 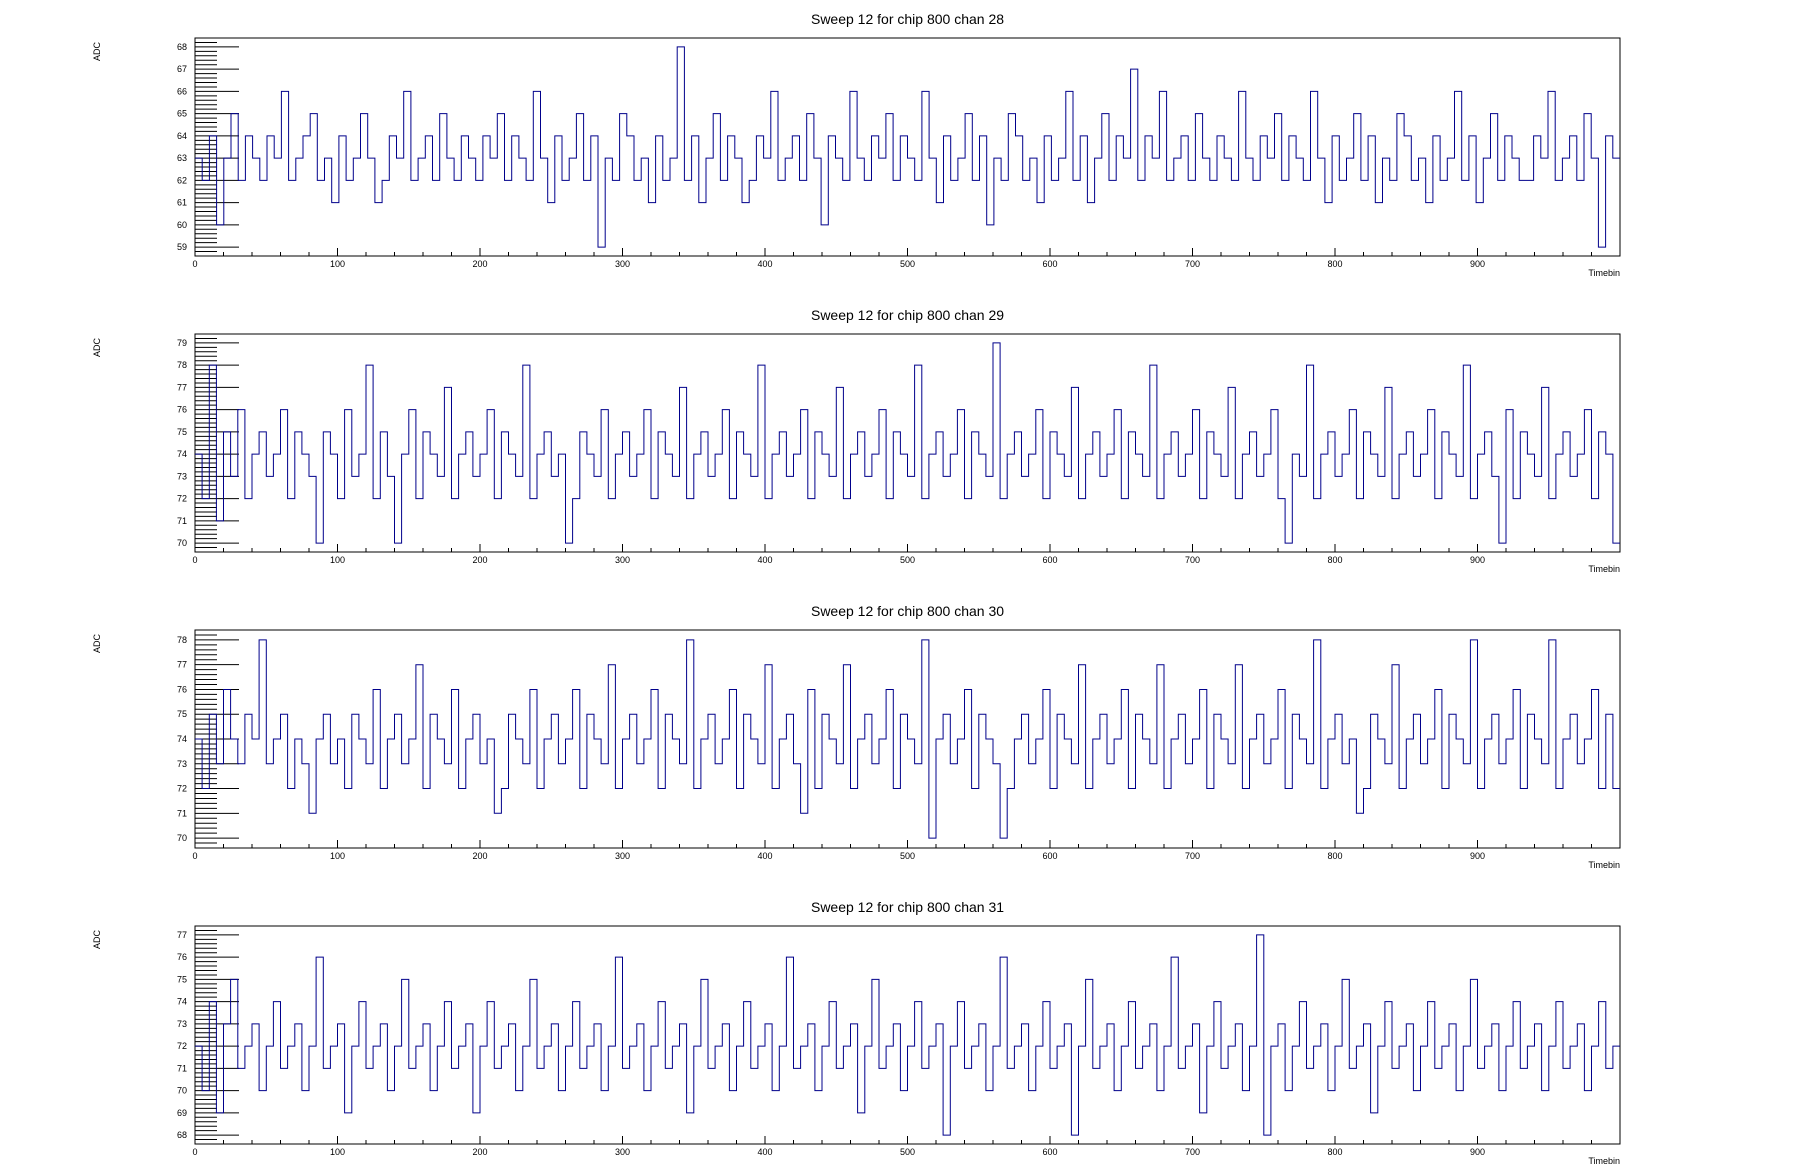 I want to click on chart-title: Sweep 12 for chip 800 chan 30, so click(x=907, y=611).